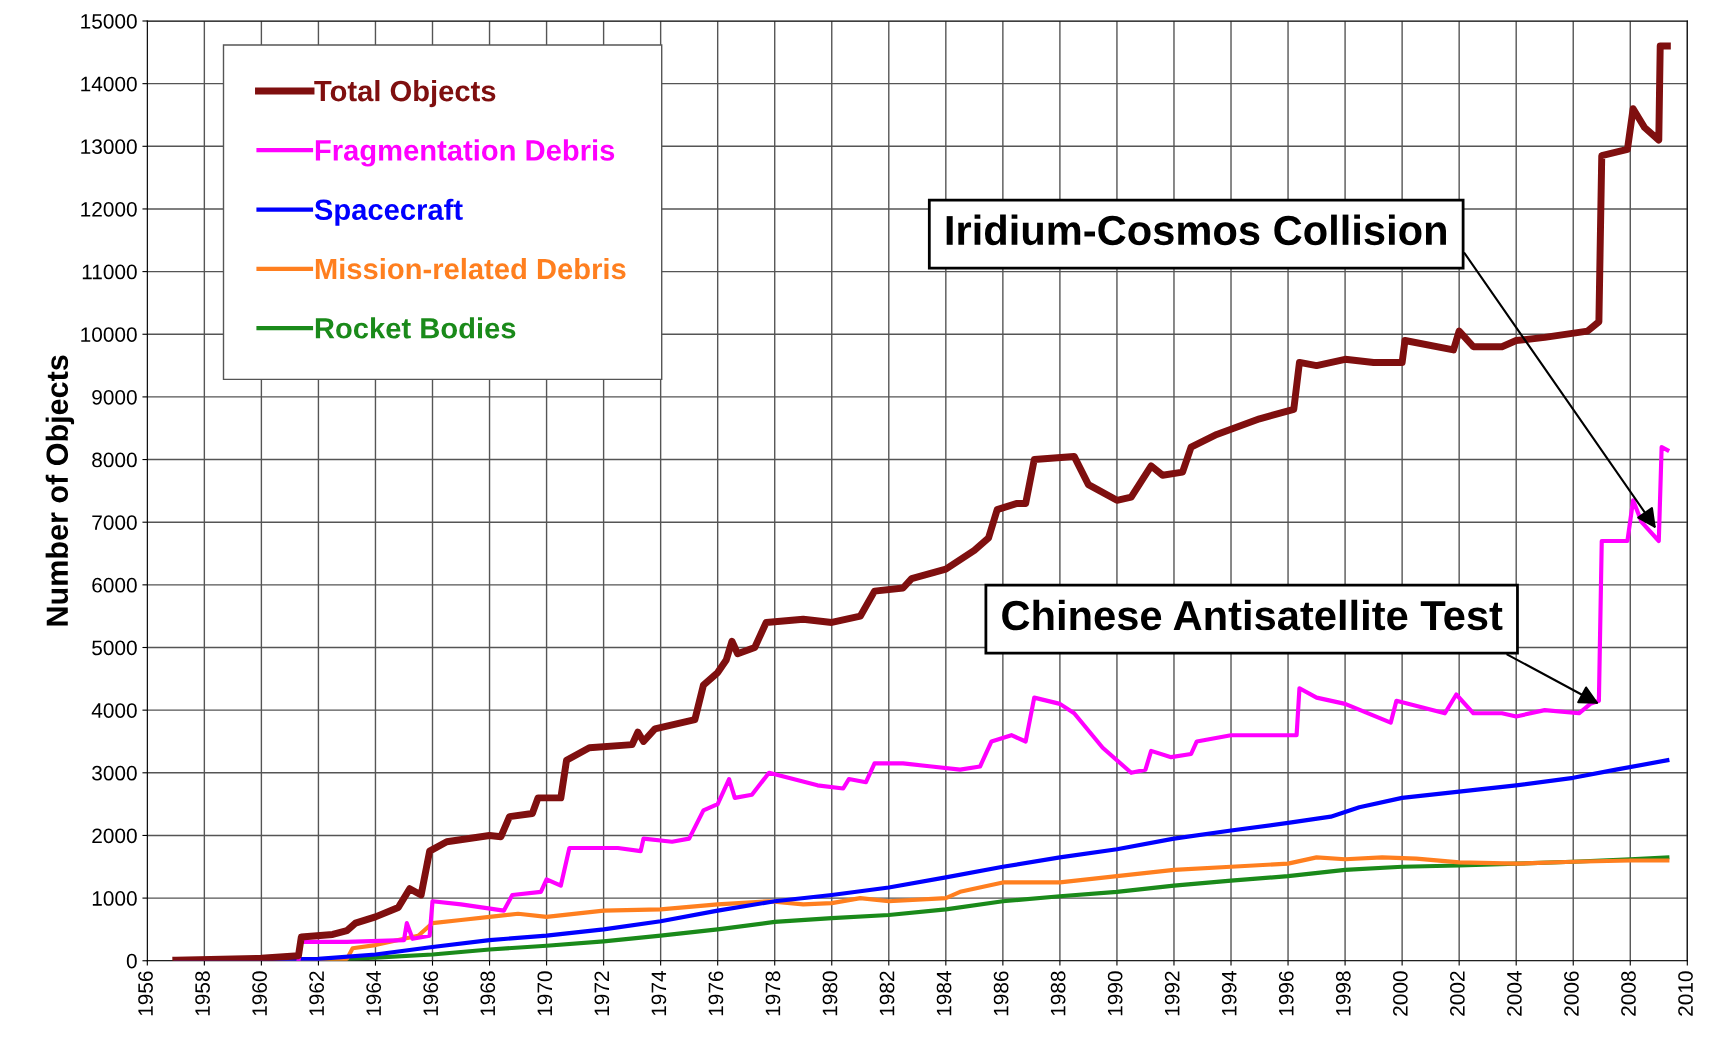 Image resolution: width=1713 pixels, height=1050 pixels. What do you see at coordinates (114, 773) in the screenshot?
I see `y-tick-label: 3000` at bounding box center [114, 773].